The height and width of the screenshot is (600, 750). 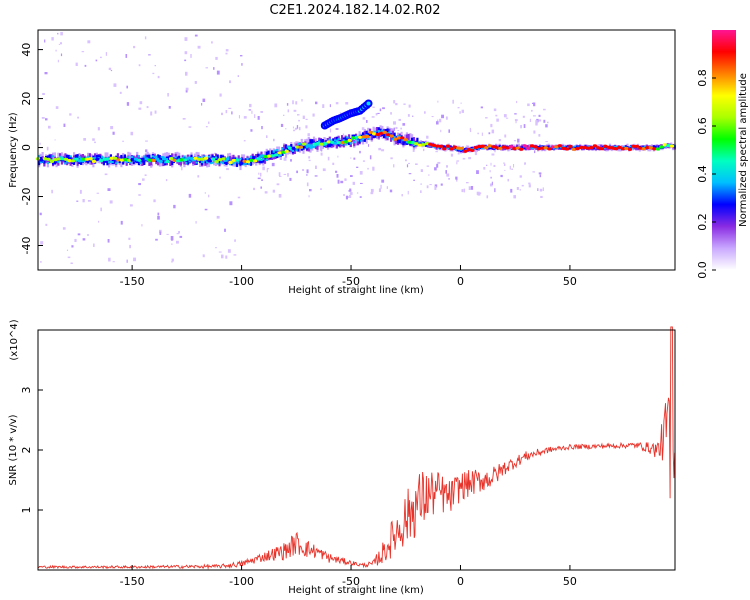 I want to click on snr-x-ticks: -150 -100 -50 0 50, so click(x=348, y=576).